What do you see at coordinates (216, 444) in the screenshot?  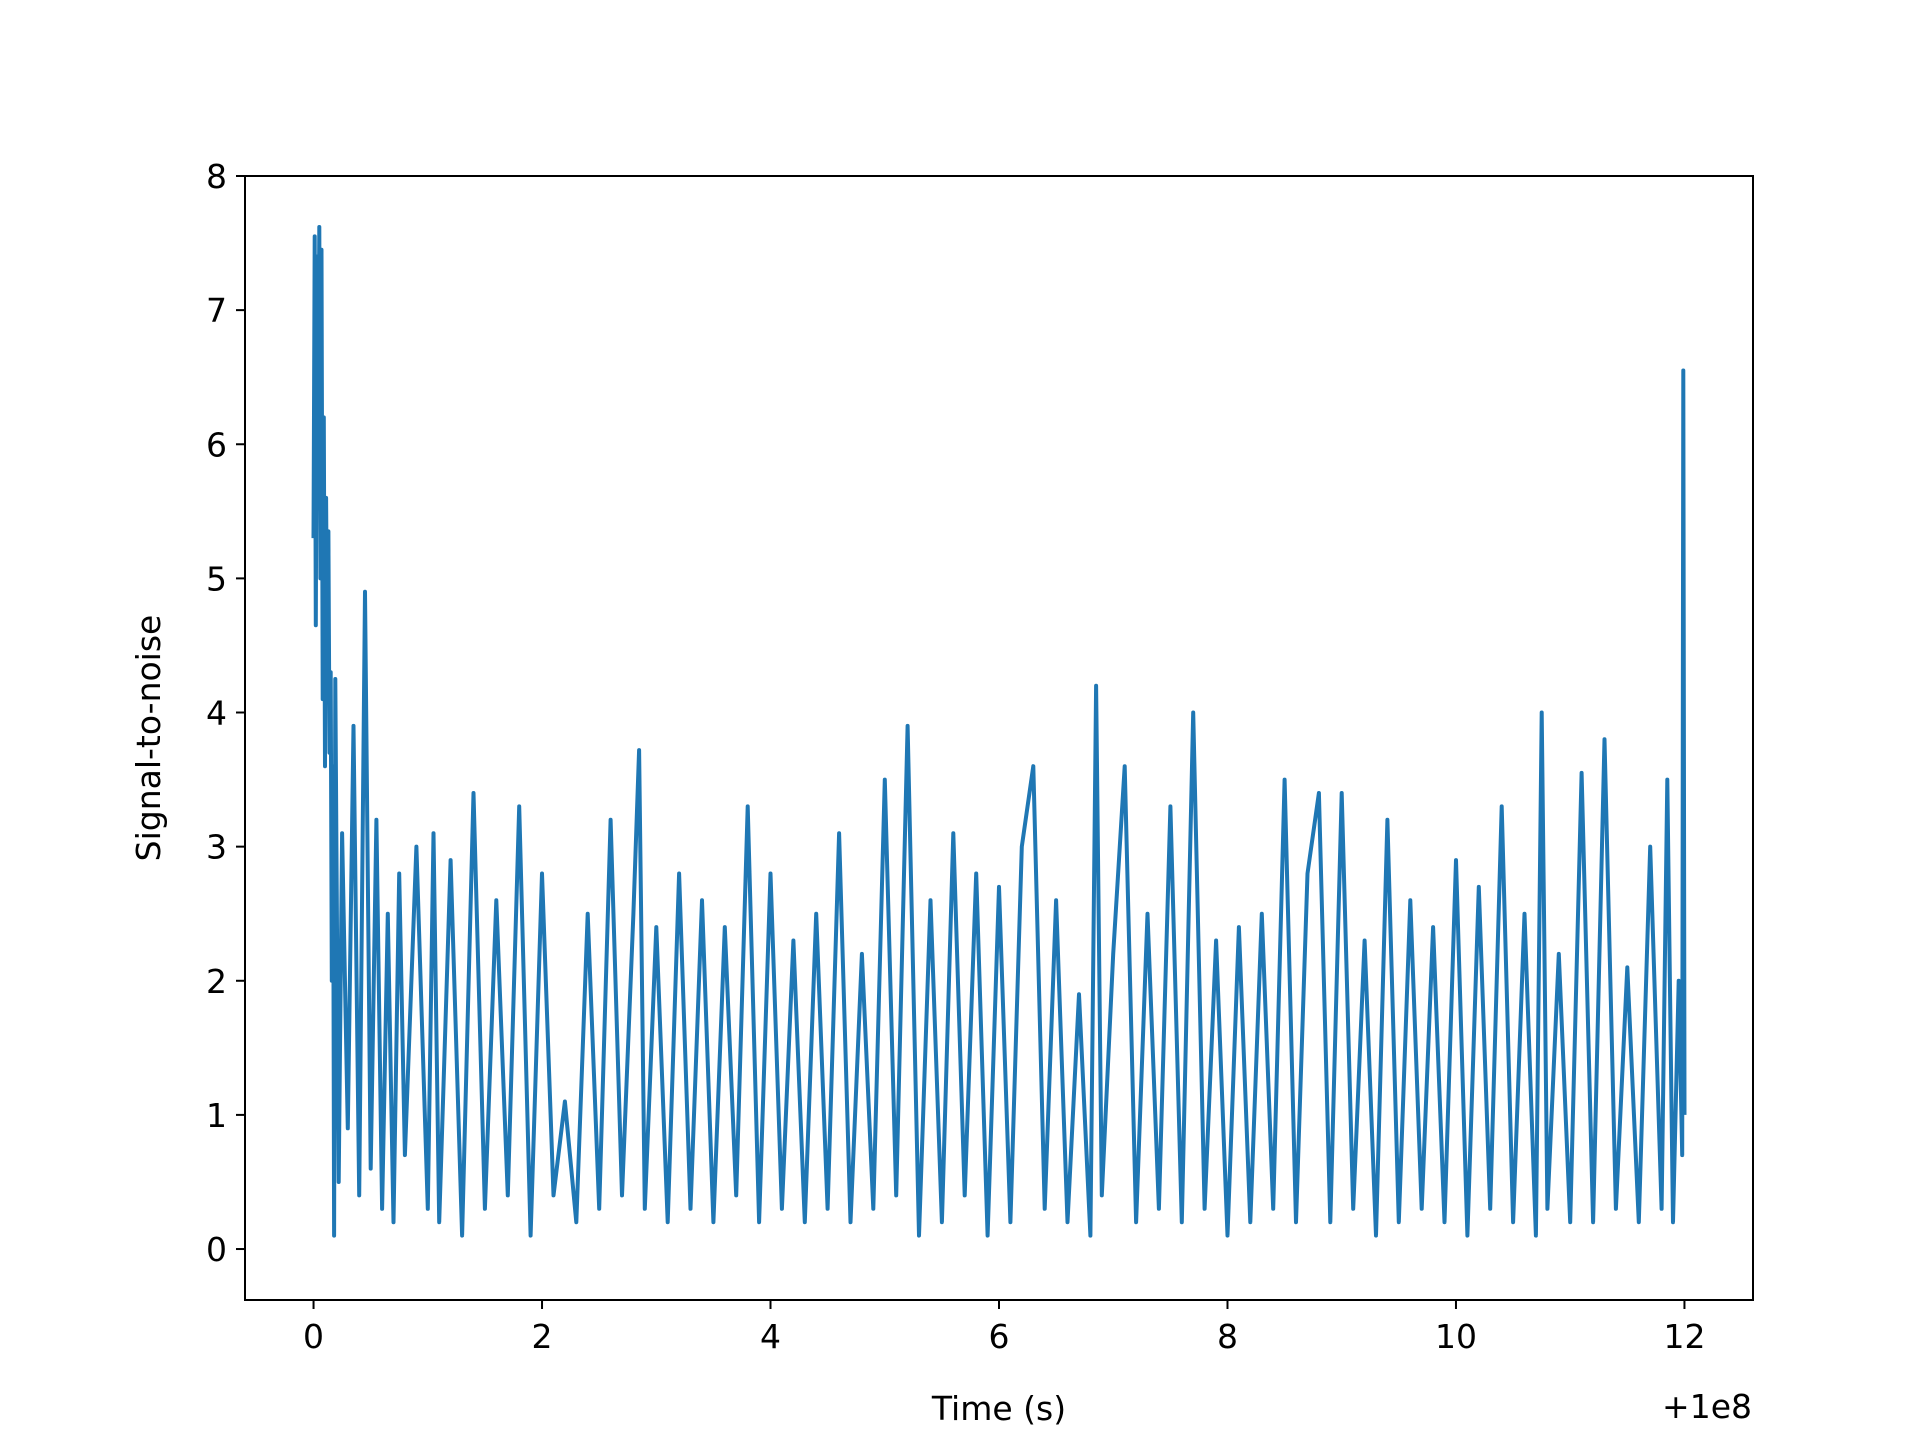 I see `y-tick-label: 6` at bounding box center [216, 444].